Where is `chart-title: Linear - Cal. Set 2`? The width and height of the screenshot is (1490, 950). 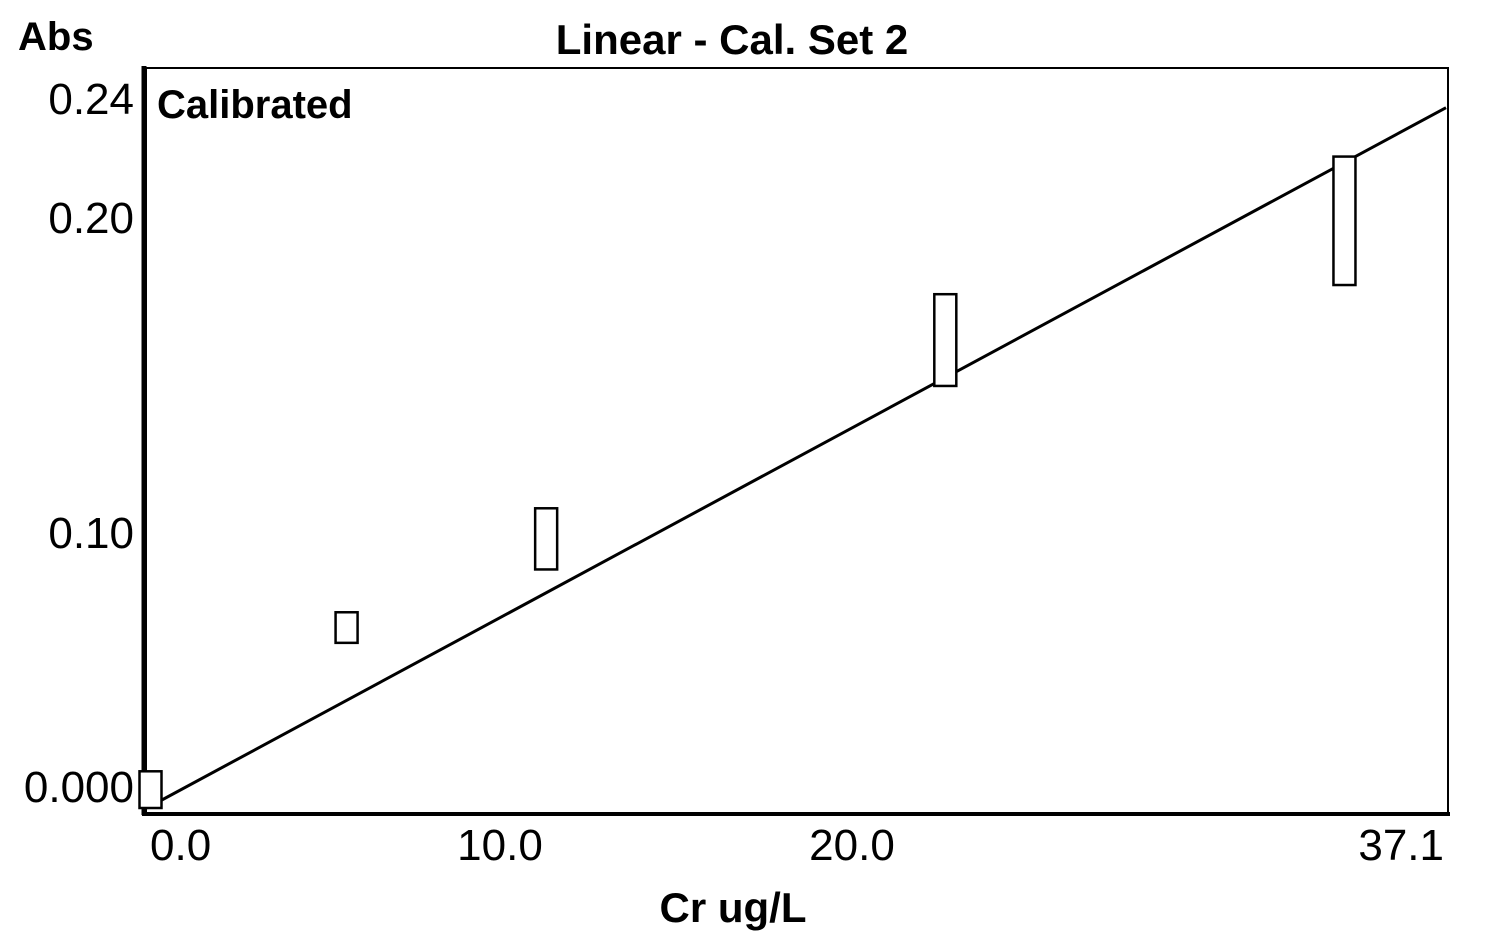
chart-title: Linear - Cal. Set 2 is located at coordinates (732, 39).